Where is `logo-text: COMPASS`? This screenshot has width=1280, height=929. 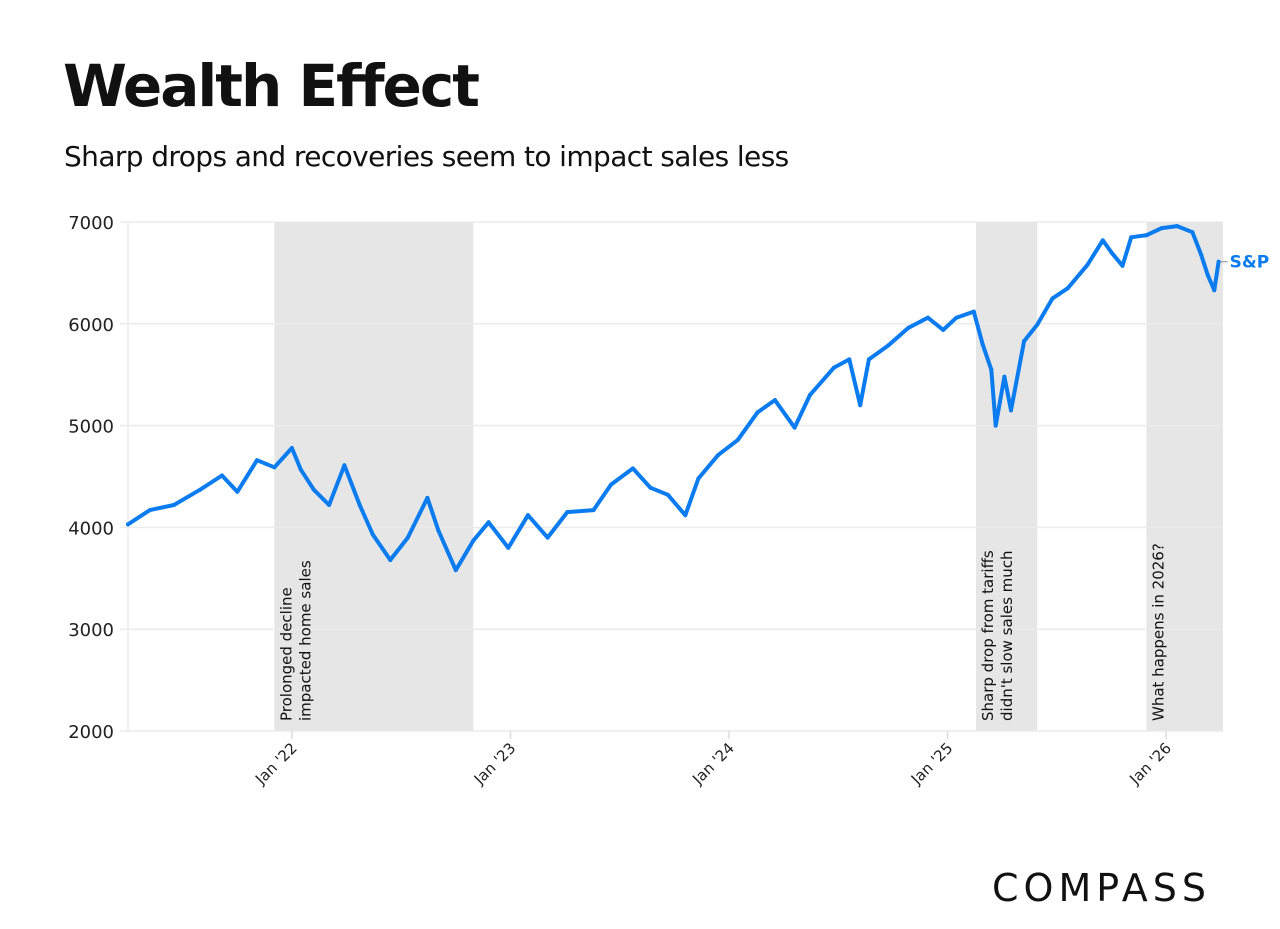
logo-text: COMPASS is located at coordinates (1101, 888).